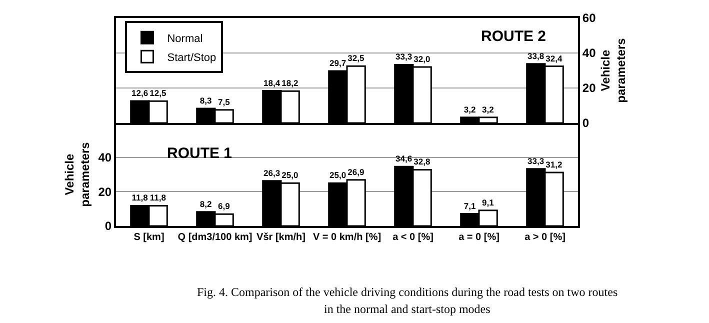 The height and width of the screenshot is (323, 709). What do you see at coordinates (140, 93) in the screenshot?
I see `data-label: 12,6` at bounding box center [140, 93].